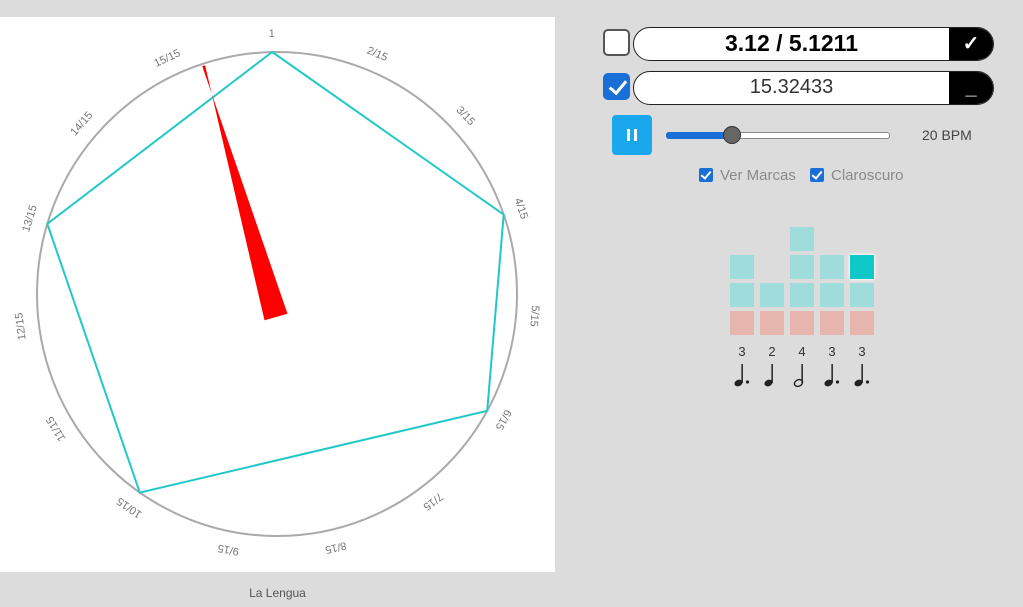  I want to click on decimal-value: 15.32433, so click(791, 87).